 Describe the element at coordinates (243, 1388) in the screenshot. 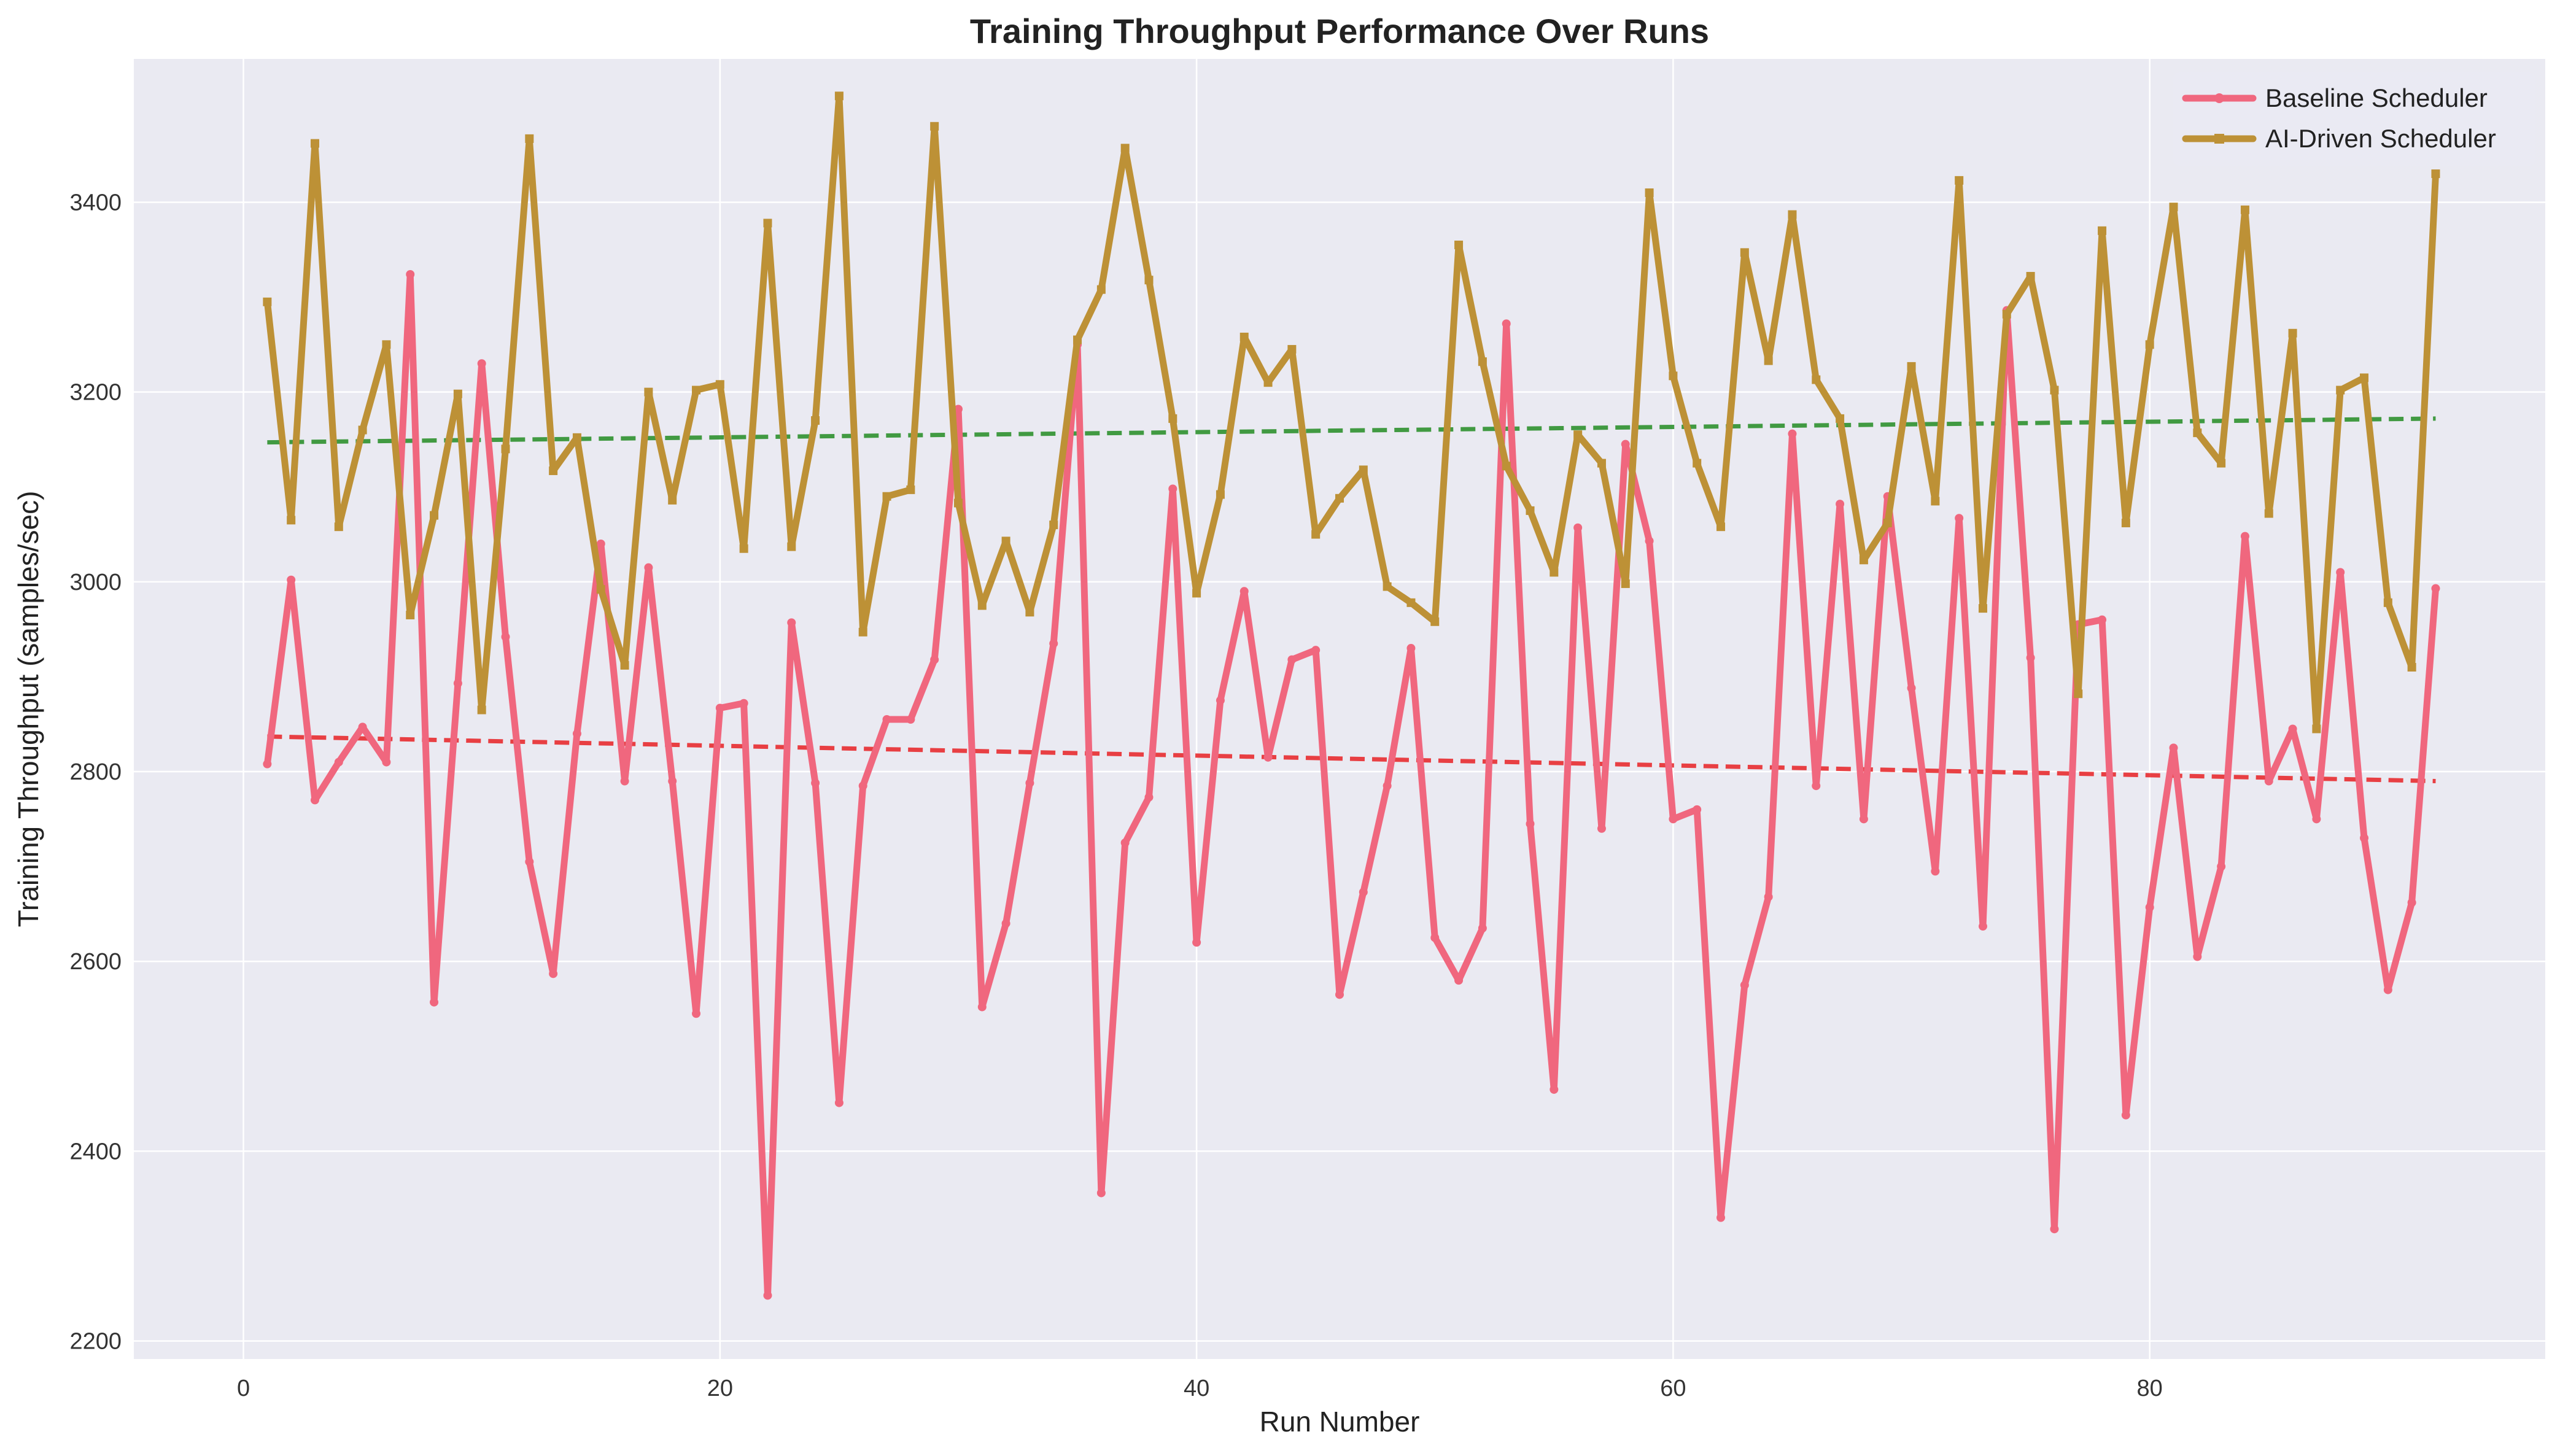

I see `x-tick-label: 0` at that location.